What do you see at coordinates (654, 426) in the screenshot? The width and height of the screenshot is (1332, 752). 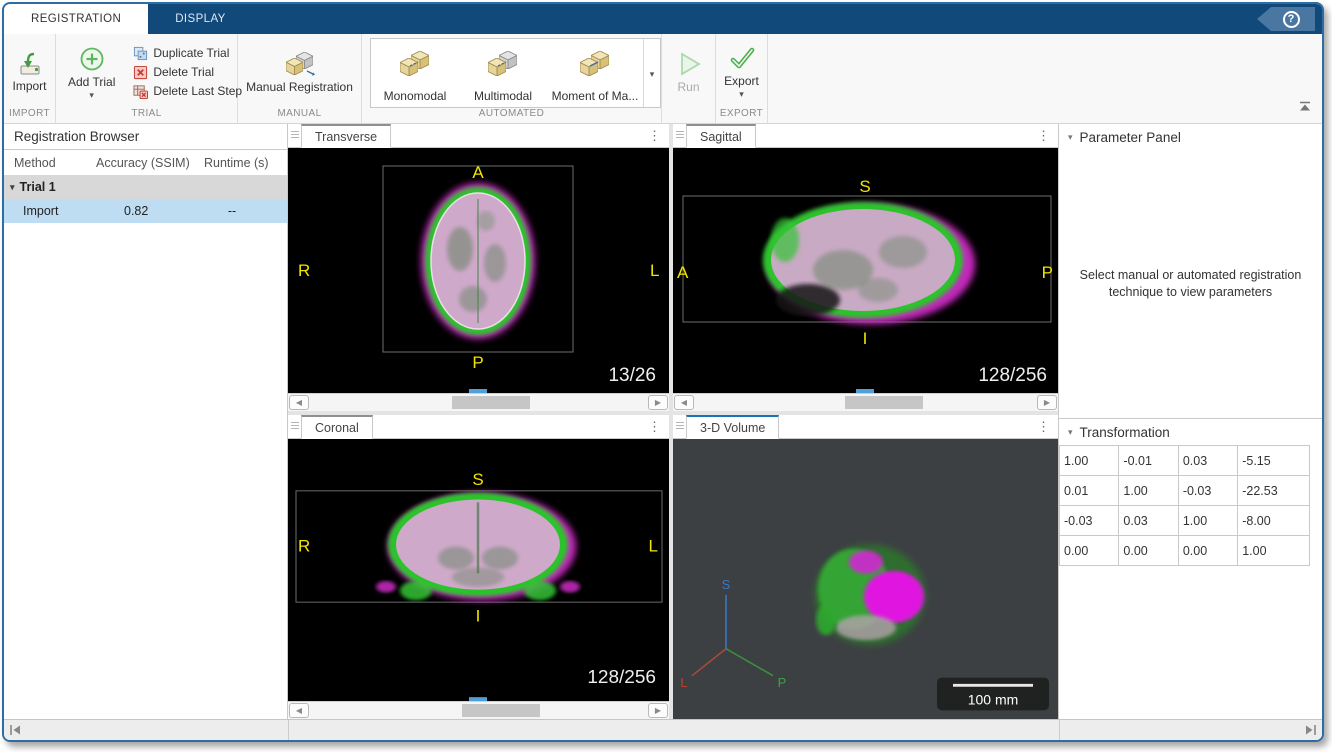 I see `coronal-options-icon: ⋮` at bounding box center [654, 426].